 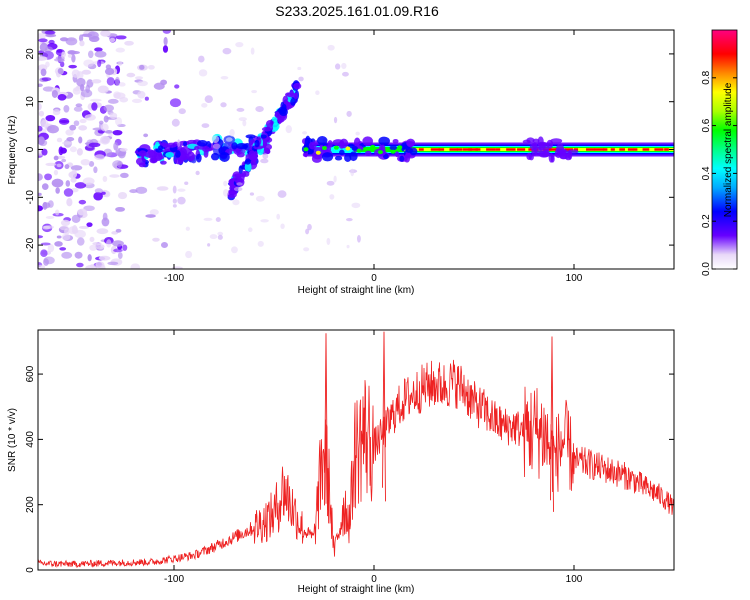 What do you see at coordinates (724, 149) in the screenshot?
I see `colorbar-gradient` at bounding box center [724, 149].